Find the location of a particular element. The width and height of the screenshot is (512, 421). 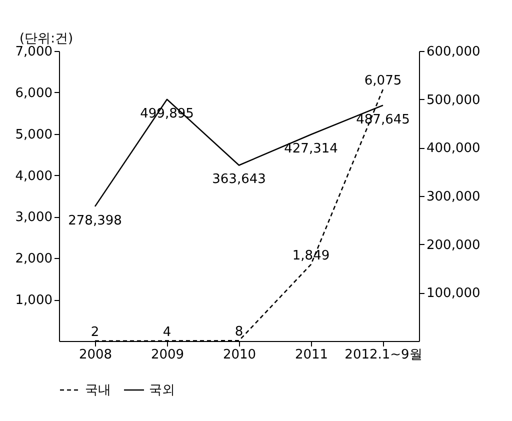

data-label: 1,849 is located at coordinates (311, 256).